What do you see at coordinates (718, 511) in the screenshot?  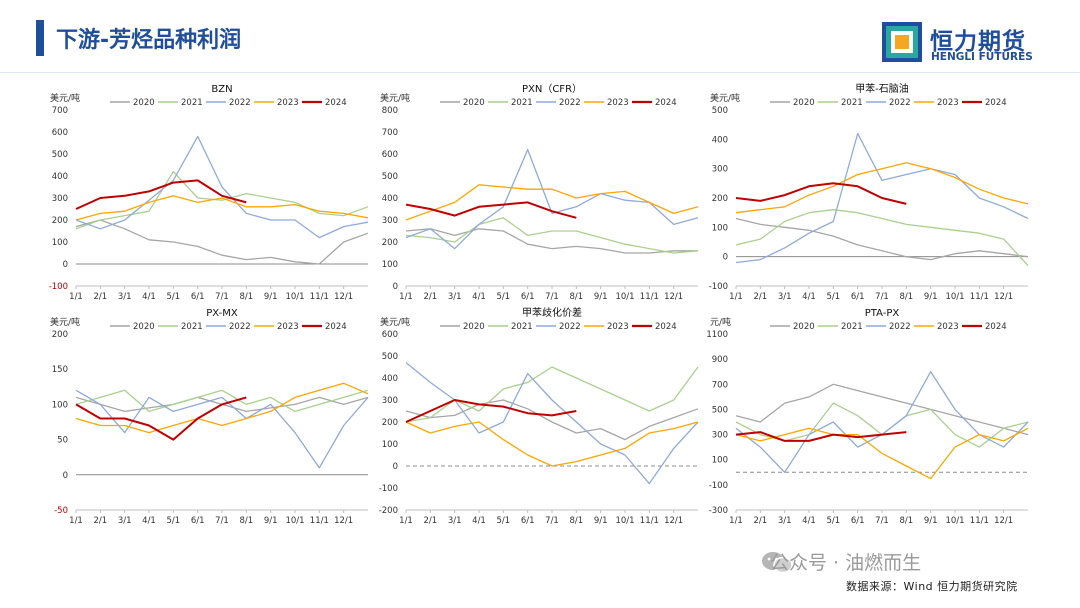 I see `y-tick-label: -300` at bounding box center [718, 511].